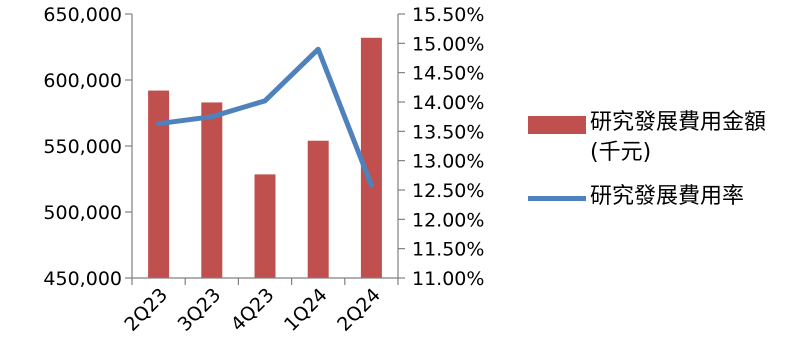 Image resolution: width=794 pixels, height=356 pixels. I want to click on left-axis: 450,000 500,000 550,000 600,000 650,000, so click(88, 147).